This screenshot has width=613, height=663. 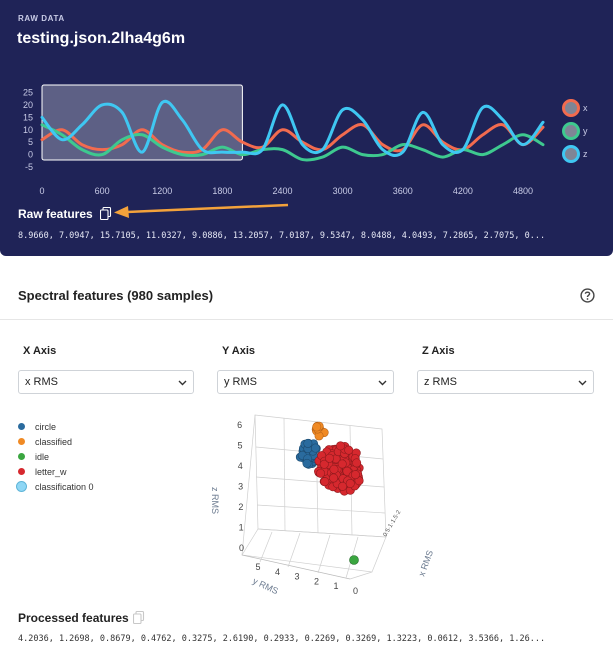 I want to click on z-tick-labels: 0 1 2 3 4 5 6, so click(x=240, y=486).